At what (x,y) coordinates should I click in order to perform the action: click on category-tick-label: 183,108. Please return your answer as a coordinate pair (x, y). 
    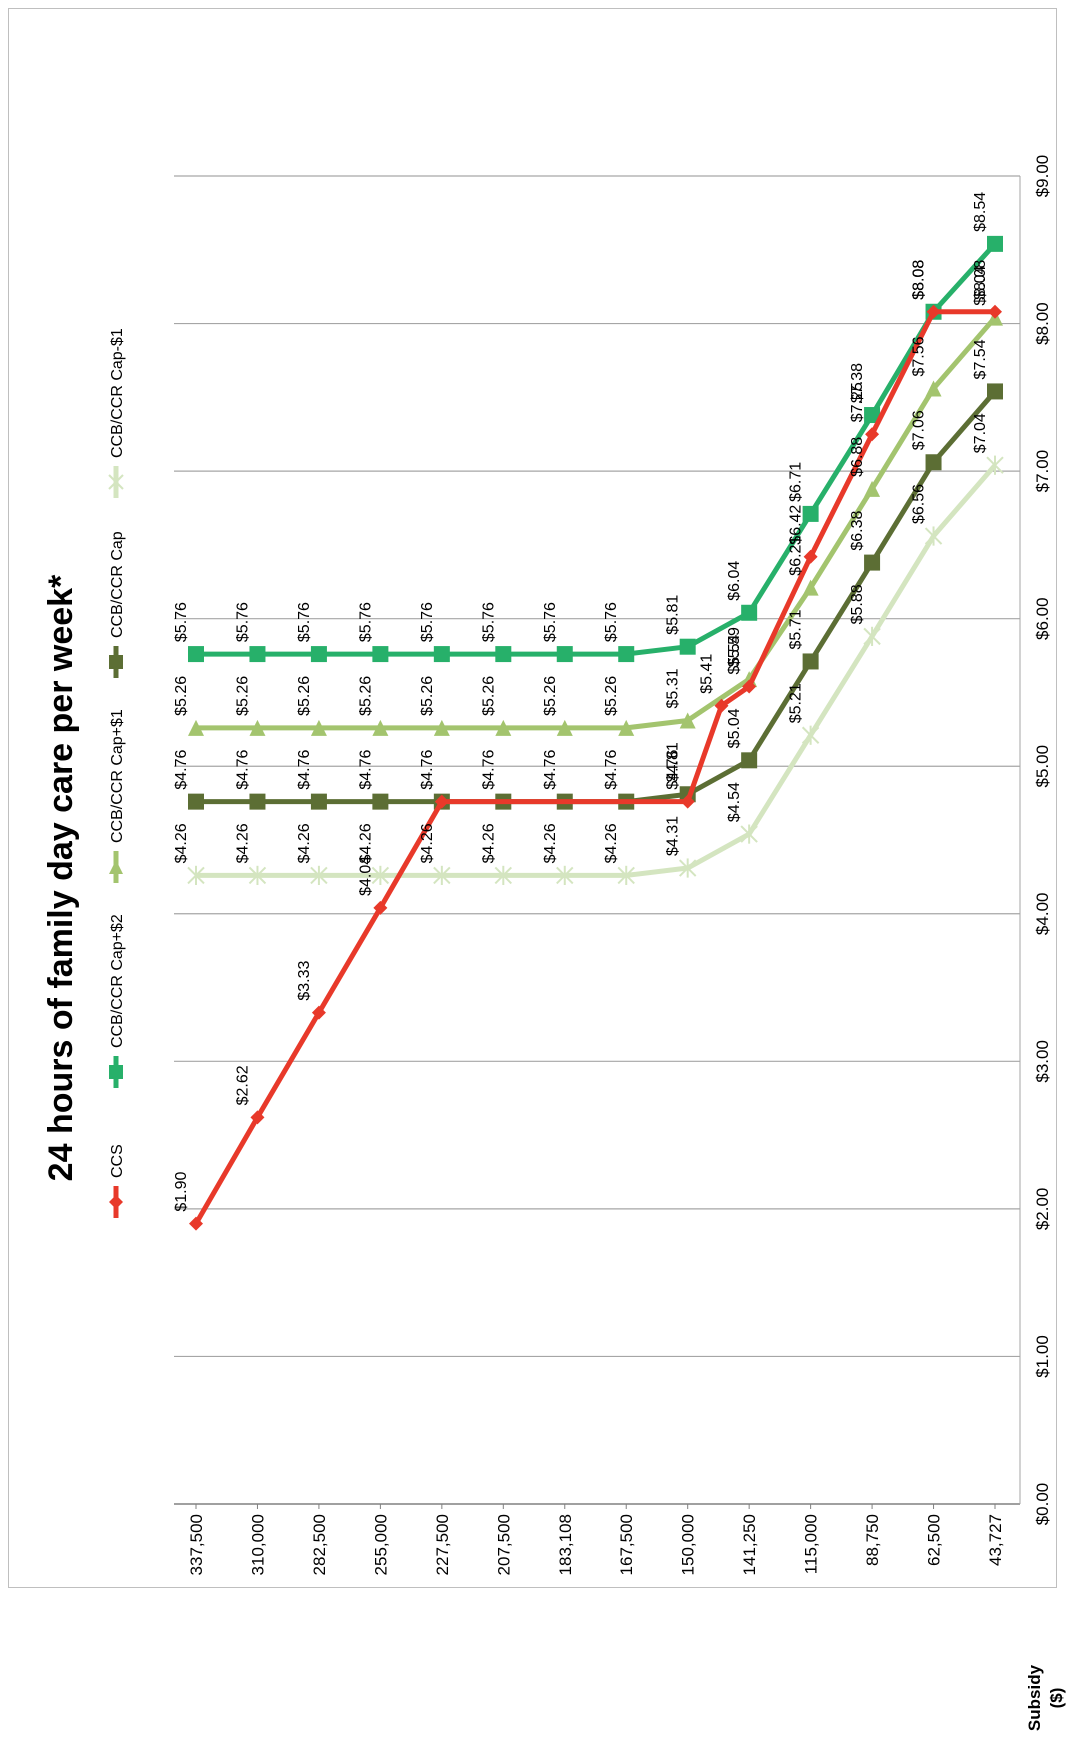
    Looking at the image, I should click on (565, 1544).